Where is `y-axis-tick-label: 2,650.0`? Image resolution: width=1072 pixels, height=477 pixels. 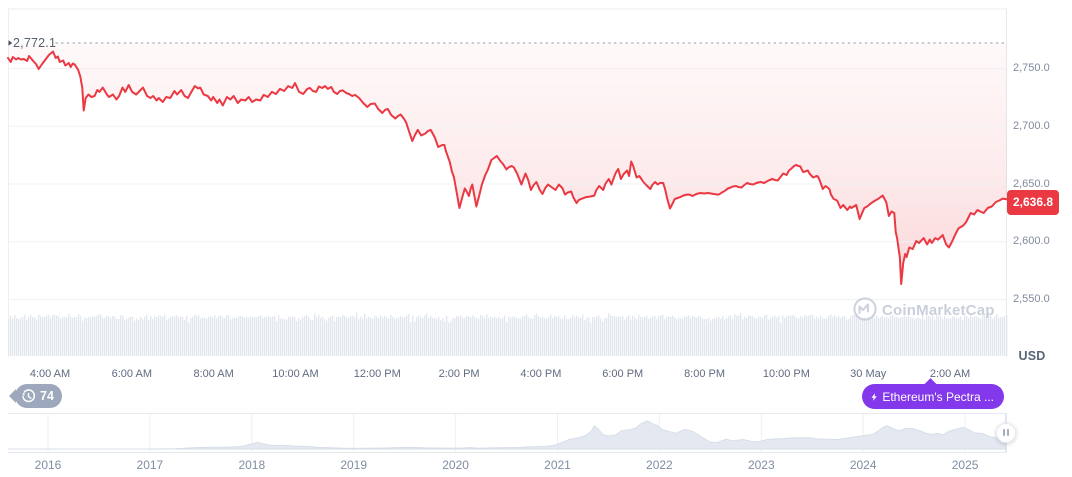
y-axis-tick-label: 2,650.0 is located at coordinates (1031, 183).